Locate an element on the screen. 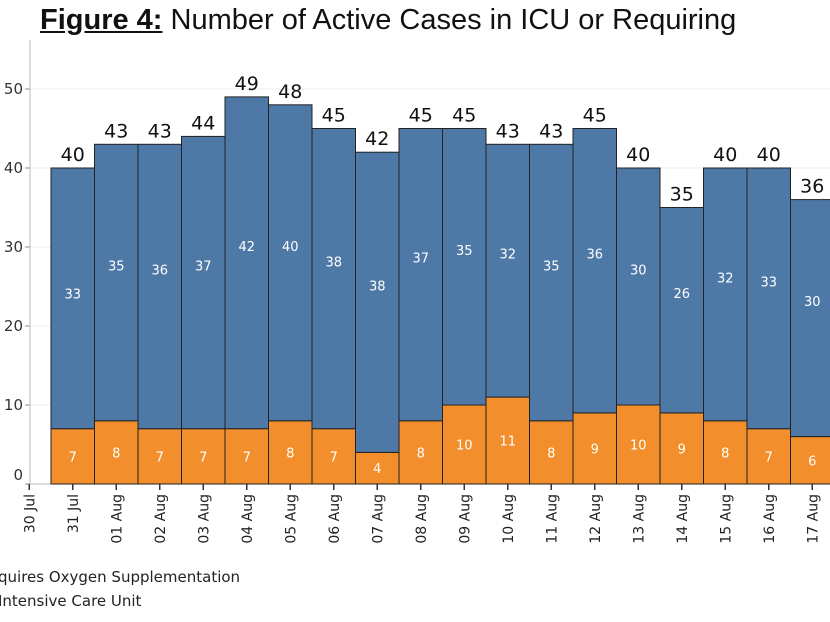  y-tick-label: 50 is located at coordinates (13, 89).